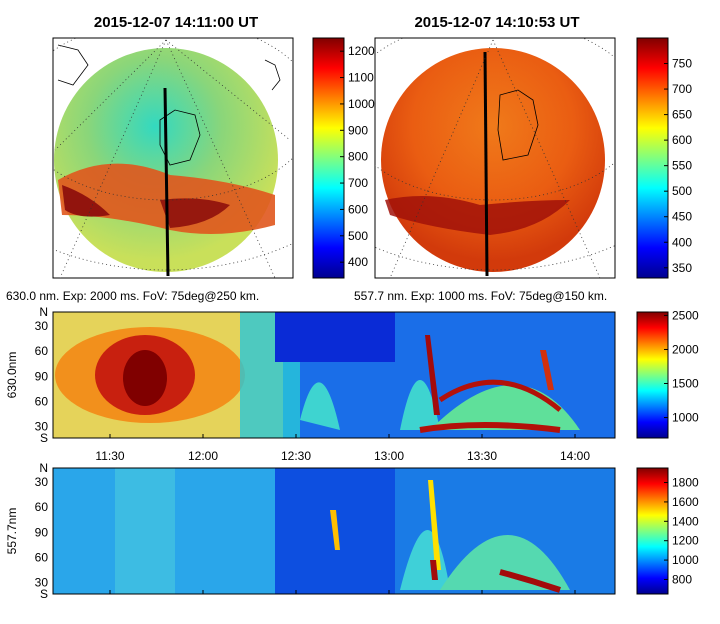 The width and height of the screenshot is (720, 624). What do you see at coordinates (328, 158) in the screenshot?
I see `colorbar-630-image` at bounding box center [328, 158].